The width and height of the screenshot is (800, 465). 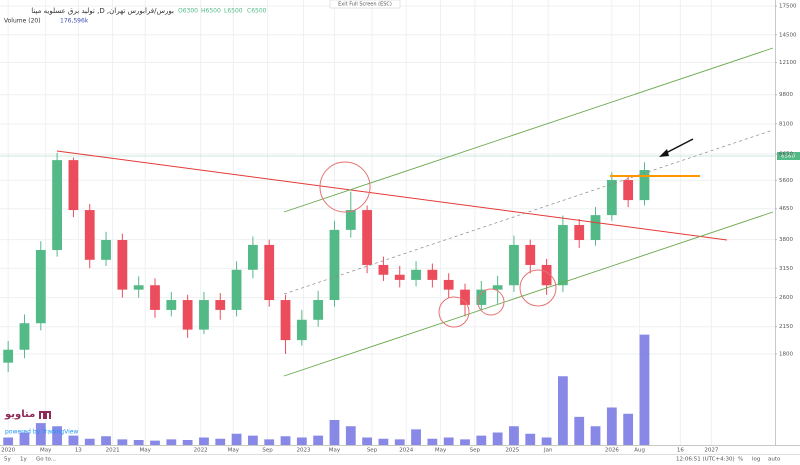 I want to click on x-tick-label: 2020, so click(x=8, y=451).